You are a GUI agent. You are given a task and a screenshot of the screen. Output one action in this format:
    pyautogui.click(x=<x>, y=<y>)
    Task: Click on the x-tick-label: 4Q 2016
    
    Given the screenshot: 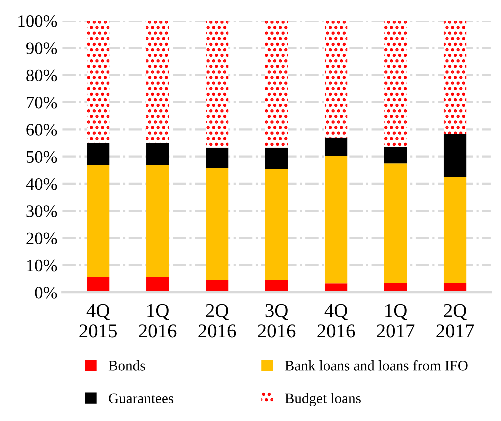 What is the action you would take?
    pyautogui.click(x=337, y=321)
    